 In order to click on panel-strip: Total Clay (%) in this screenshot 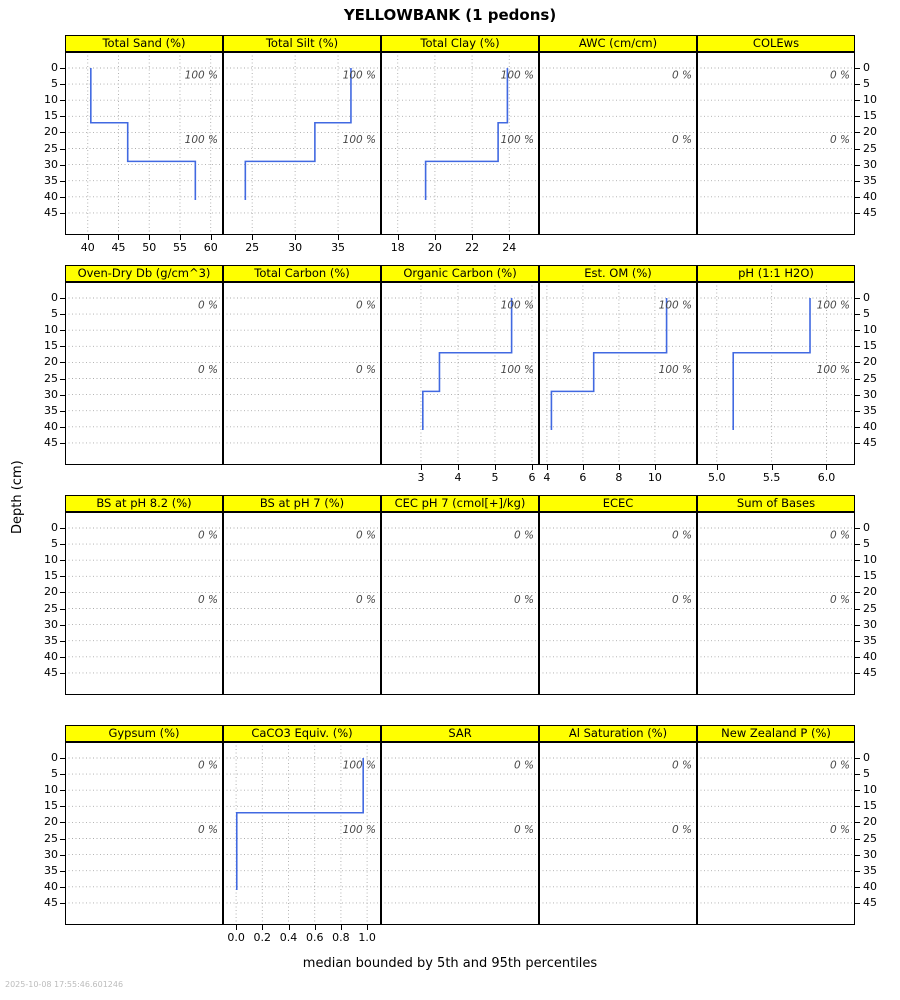, I will do `click(460, 43)`.